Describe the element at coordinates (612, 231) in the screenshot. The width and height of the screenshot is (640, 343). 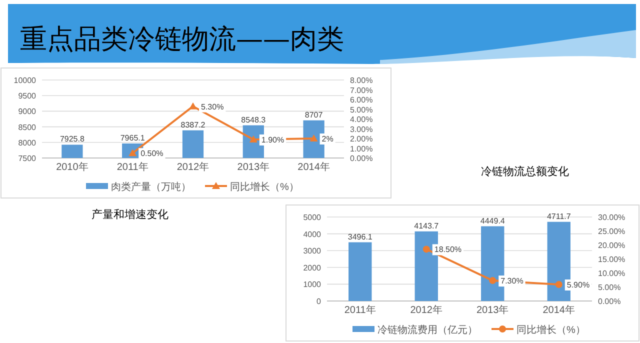
I see `y2-tick-label: 25.00%` at that location.